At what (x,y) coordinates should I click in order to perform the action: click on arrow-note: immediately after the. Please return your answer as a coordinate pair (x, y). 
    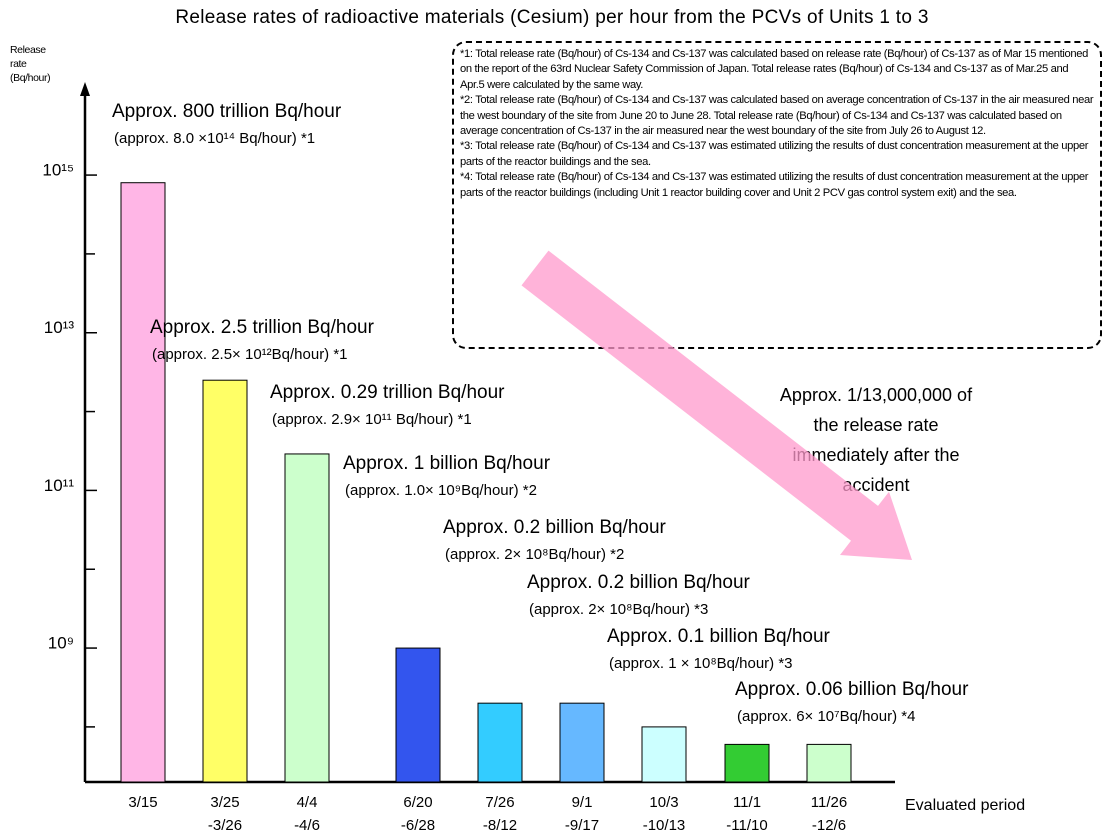
    Looking at the image, I should click on (875, 455).